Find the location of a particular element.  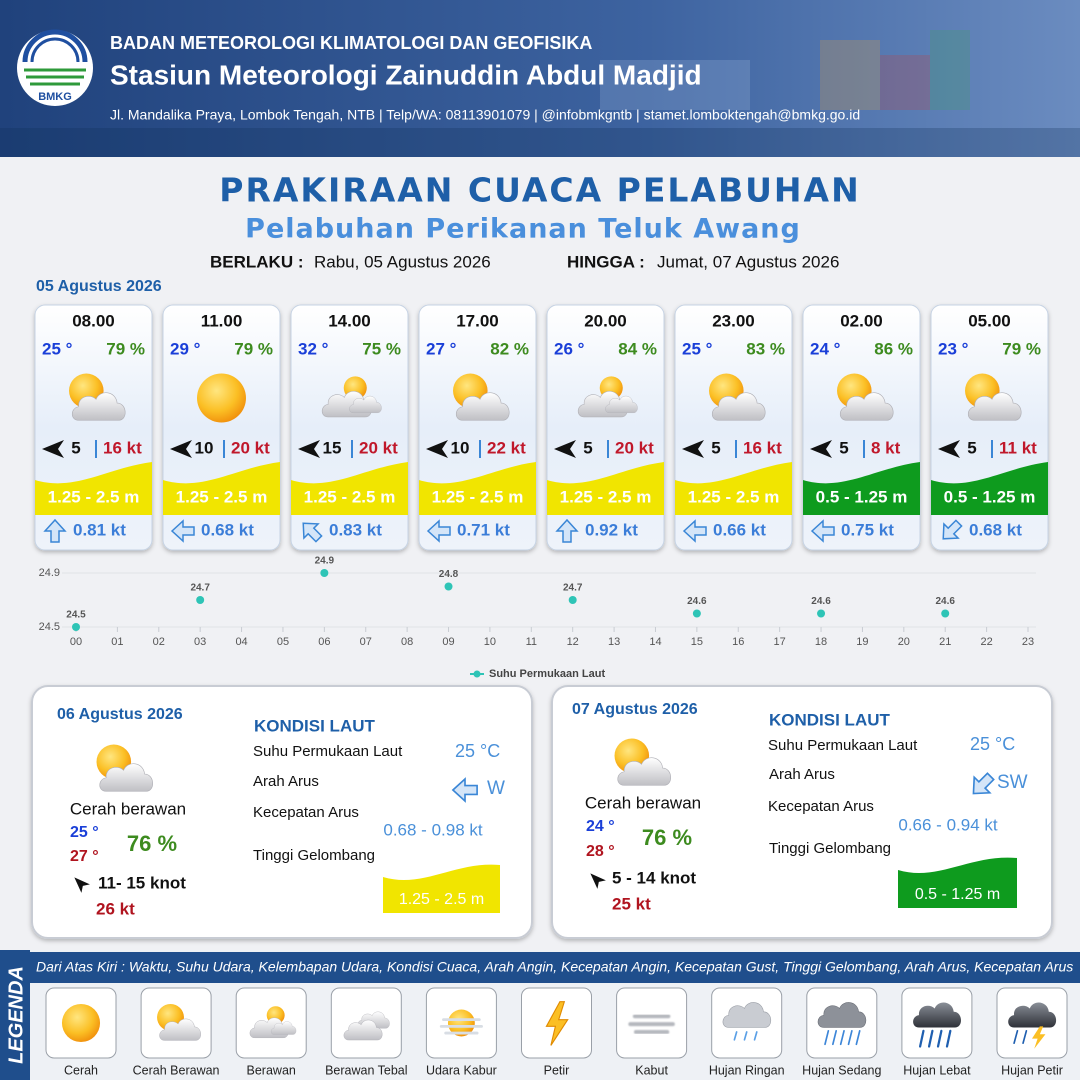

humidity: 79 % is located at coordinates (125, 348).